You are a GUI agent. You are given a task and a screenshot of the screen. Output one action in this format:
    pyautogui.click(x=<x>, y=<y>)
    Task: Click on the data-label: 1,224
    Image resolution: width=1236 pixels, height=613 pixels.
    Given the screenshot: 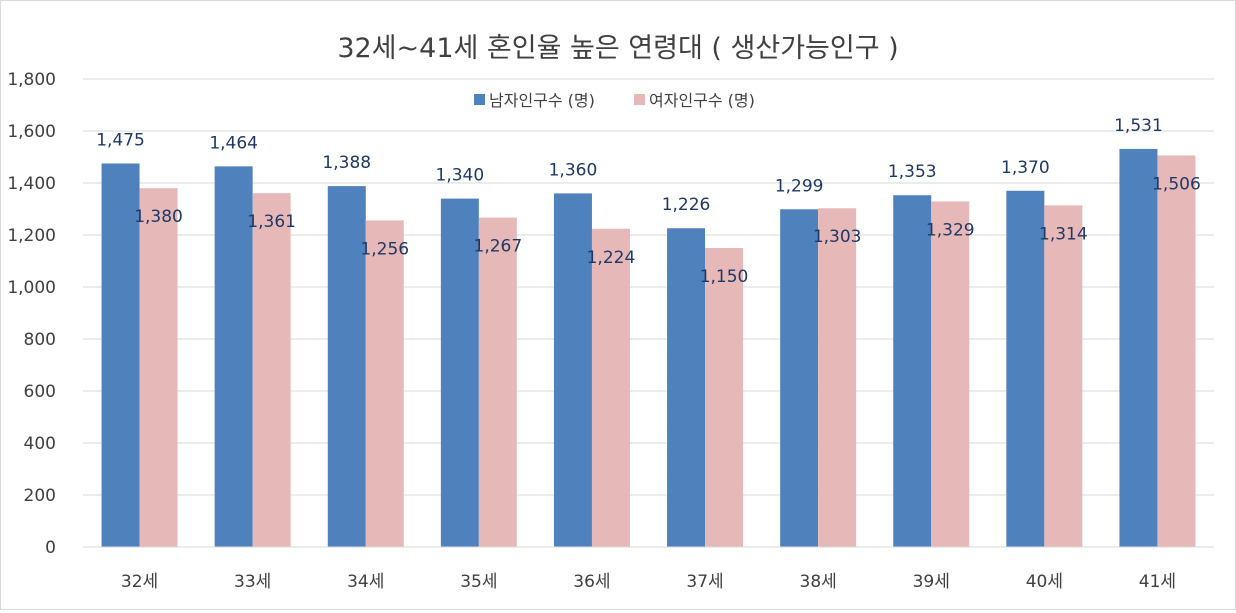 What is the action you would take?
    pyautogui.click(x=611, y=258)
    